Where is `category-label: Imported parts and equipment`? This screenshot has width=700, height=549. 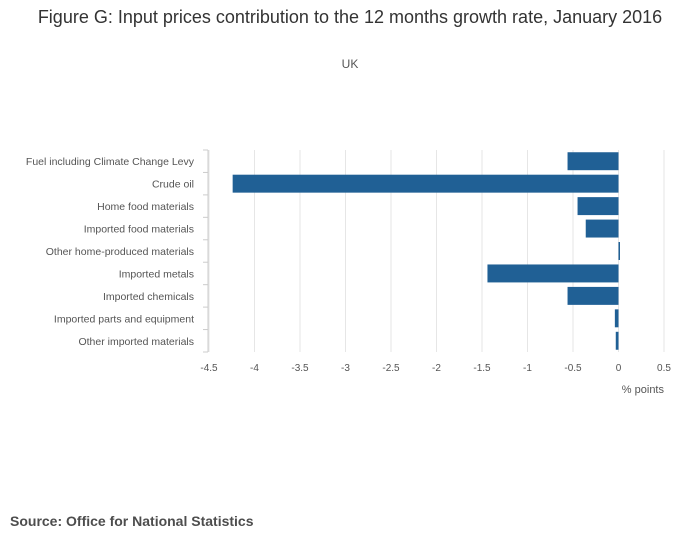
category-label: Imported parts and equipment is located at coordinates (124, 319).